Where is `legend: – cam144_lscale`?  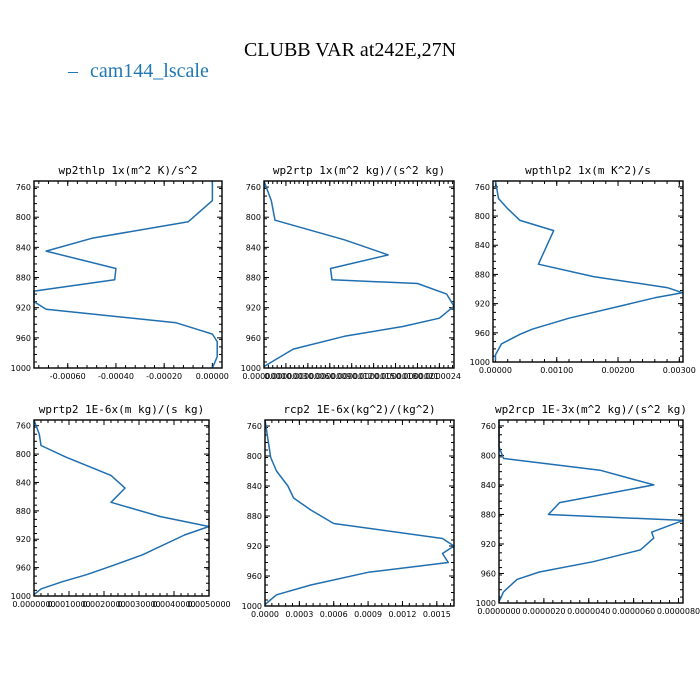
legend: – cam144_lscale is located at coordinates (138, 71).